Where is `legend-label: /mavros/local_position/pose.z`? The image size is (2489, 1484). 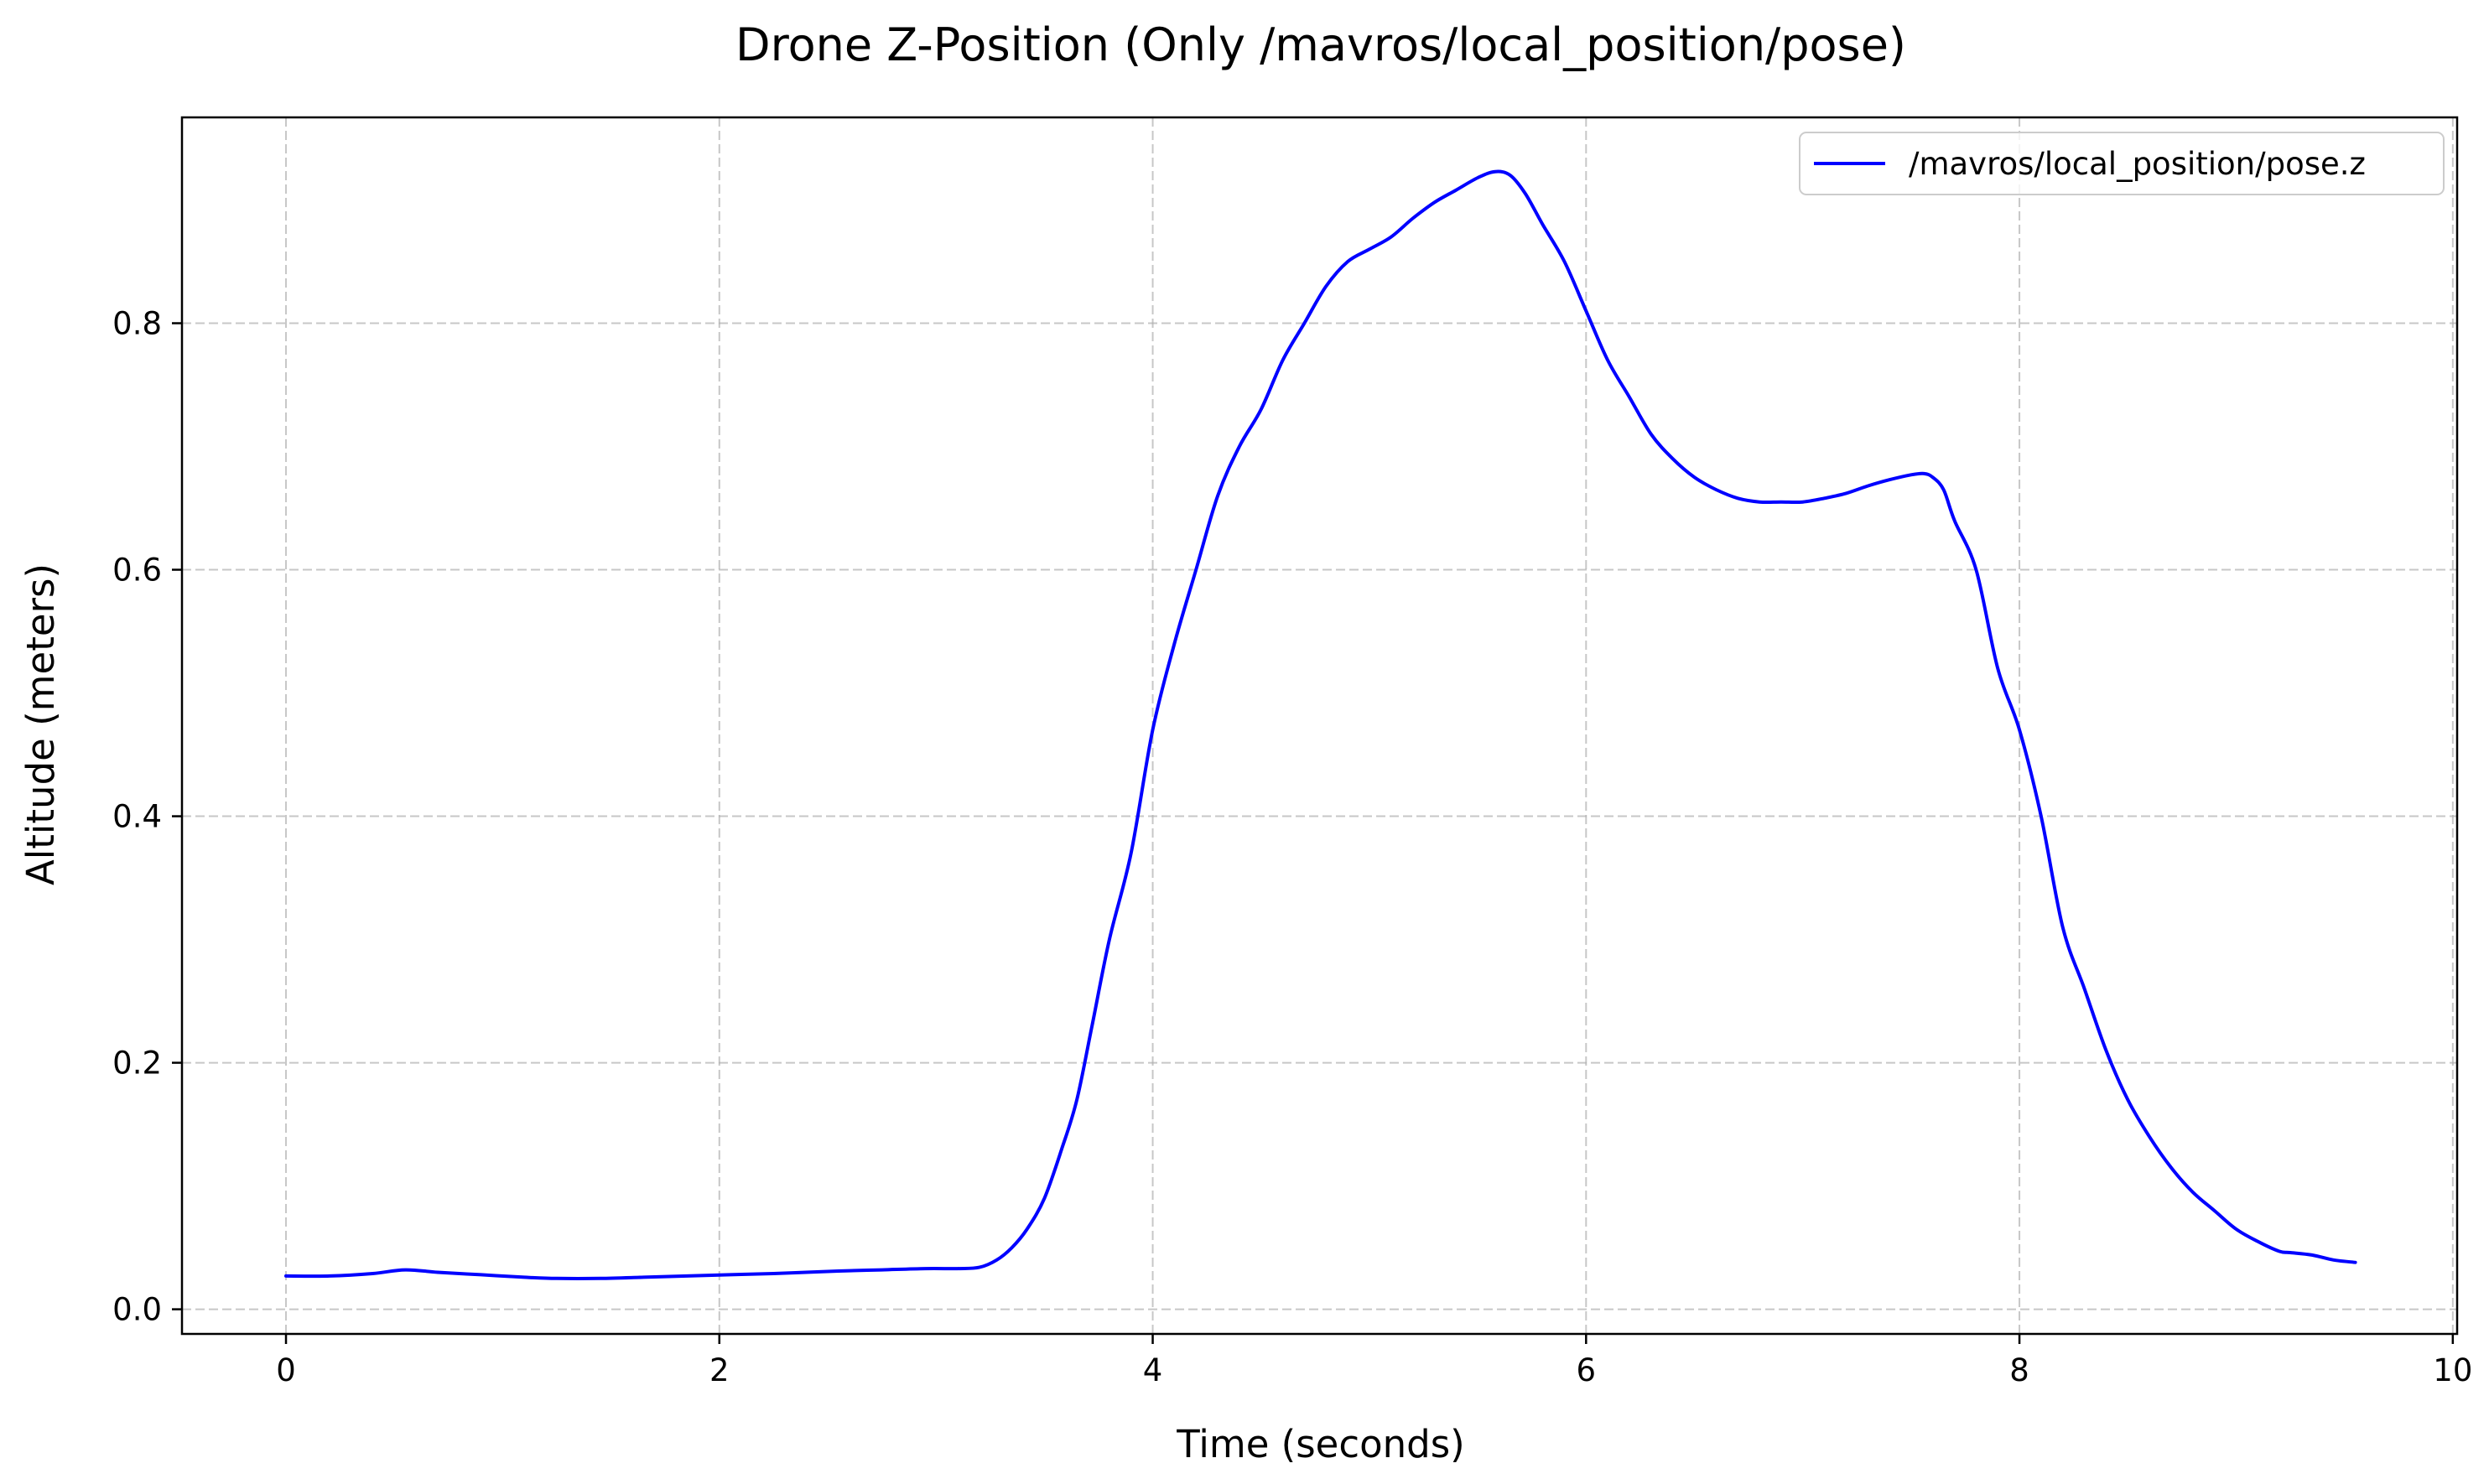
legend-label: /mavros/local_position/pose.z is located at coordinates (2137, 164).